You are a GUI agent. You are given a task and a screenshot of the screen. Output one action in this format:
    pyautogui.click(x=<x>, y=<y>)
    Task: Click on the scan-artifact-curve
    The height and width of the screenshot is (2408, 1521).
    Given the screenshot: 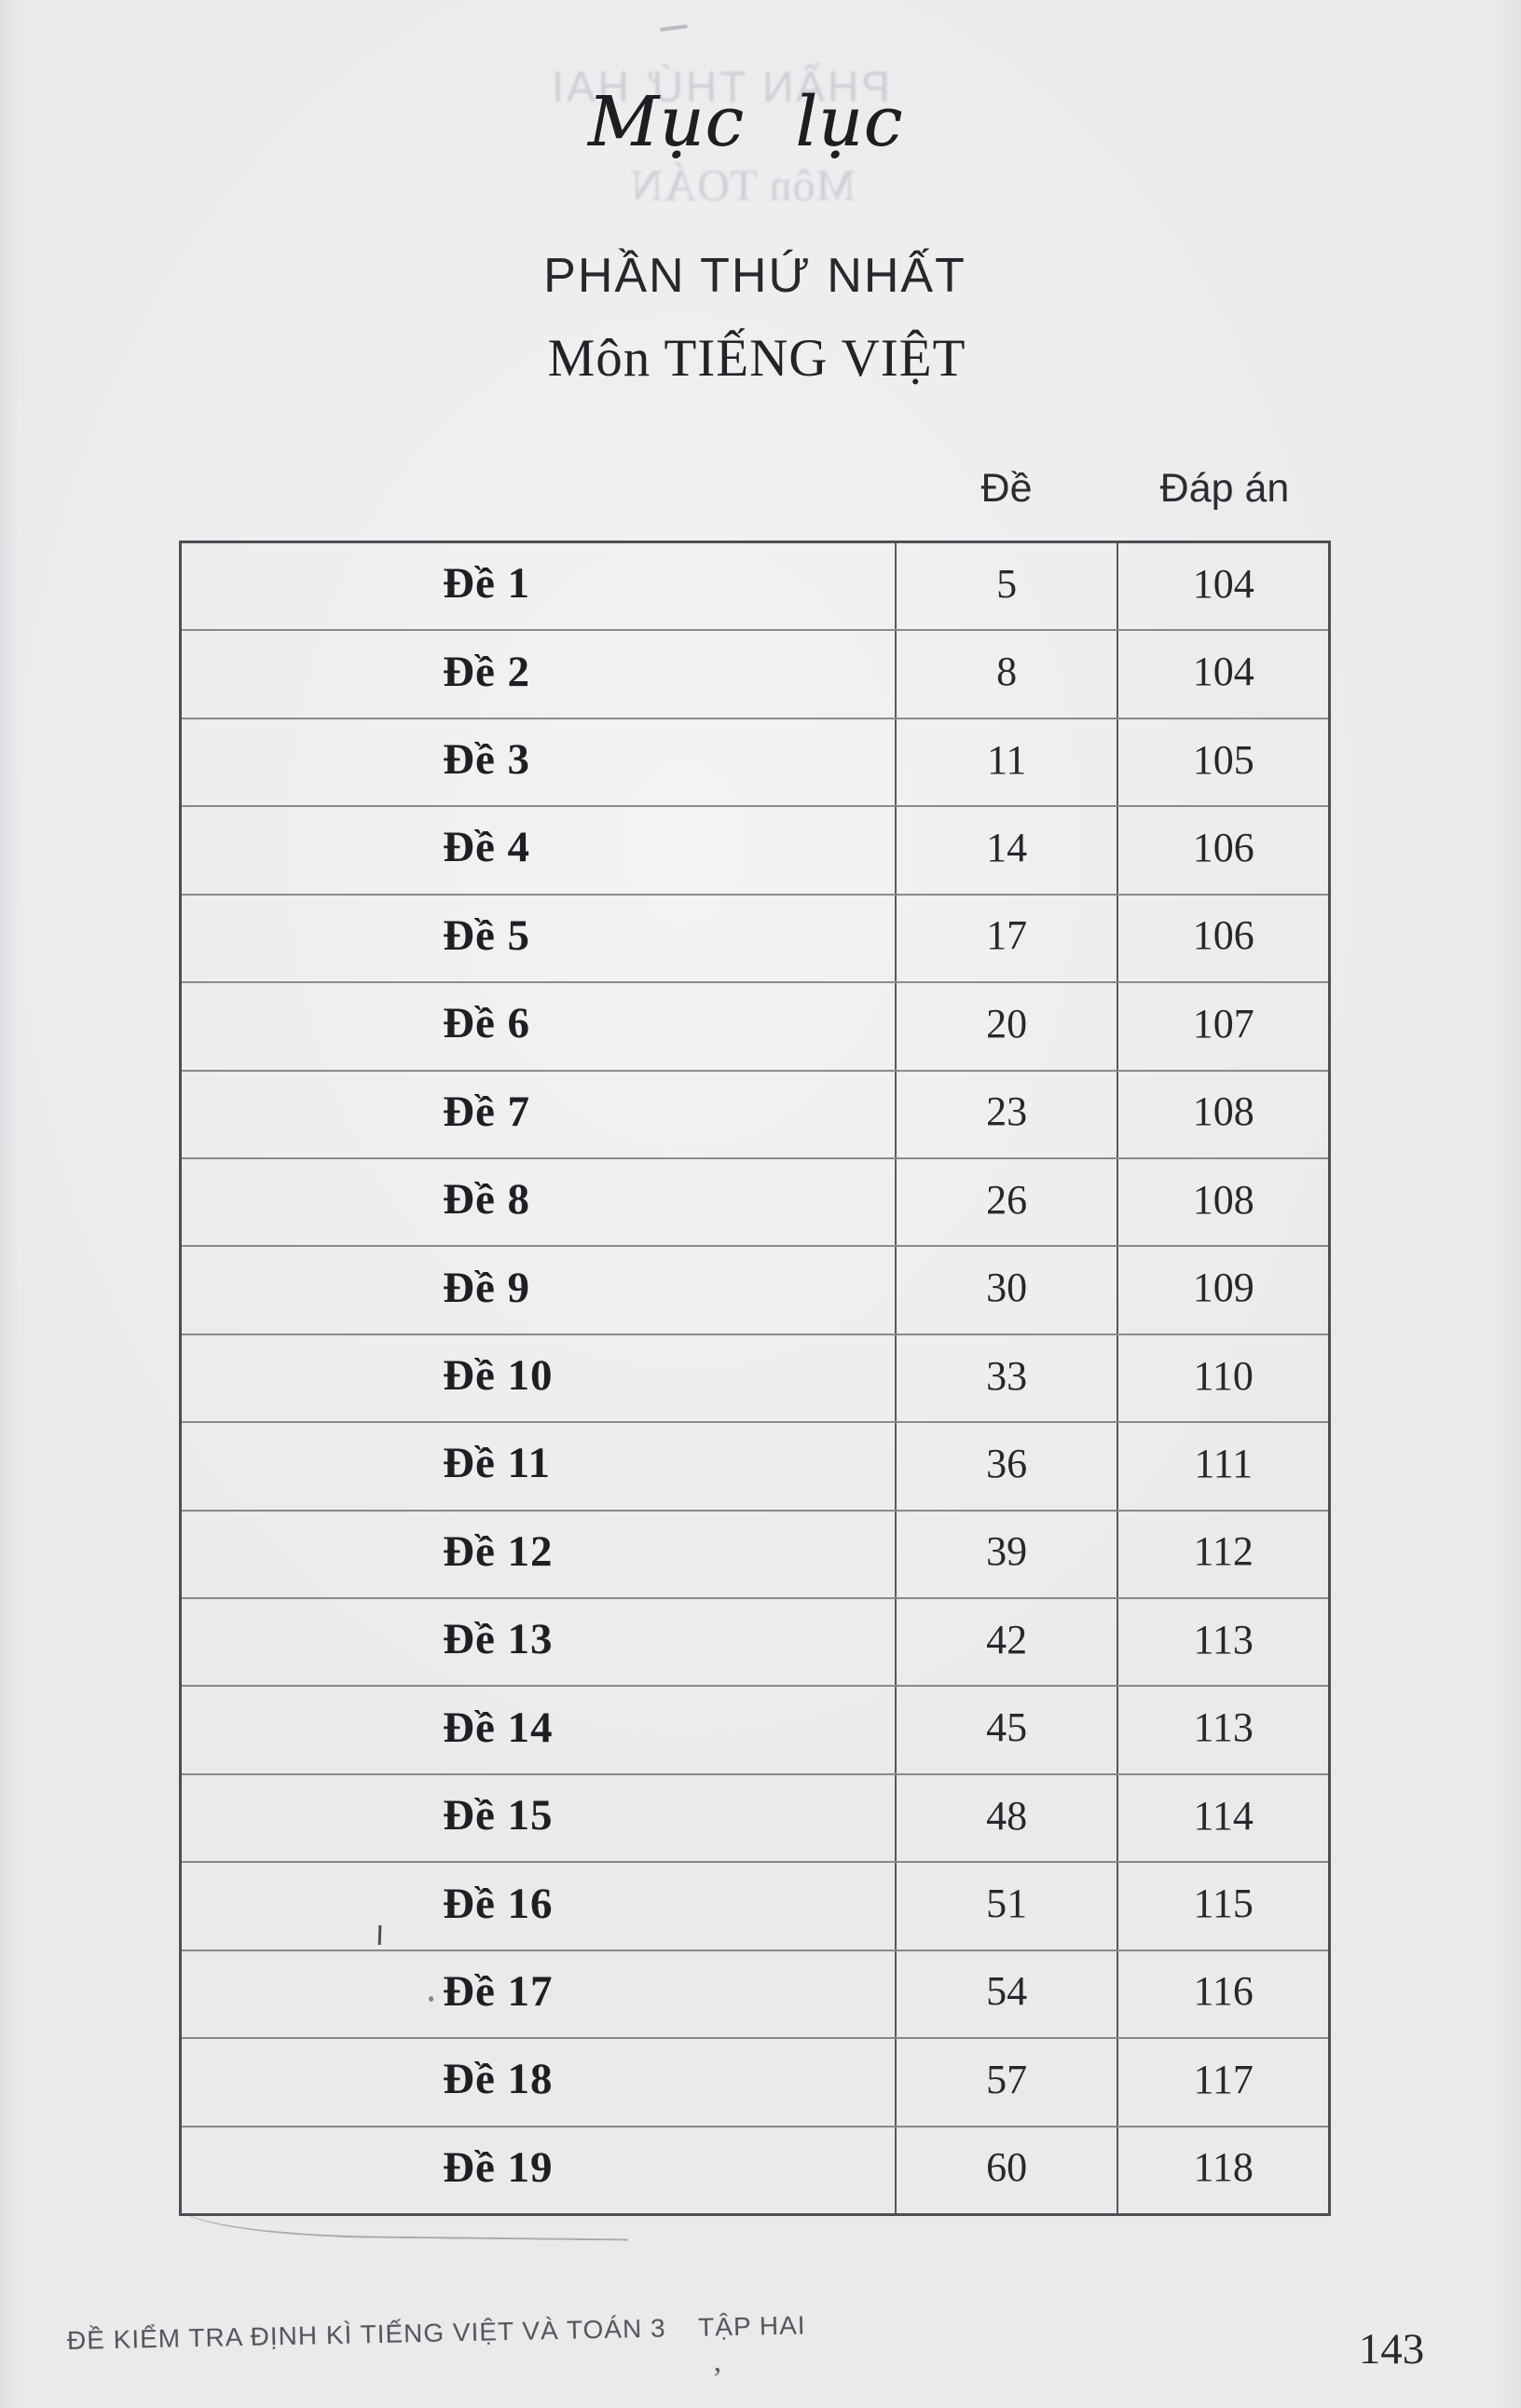 What is the action you would take?
    pyautogui.click(x=404, y=2222)
    